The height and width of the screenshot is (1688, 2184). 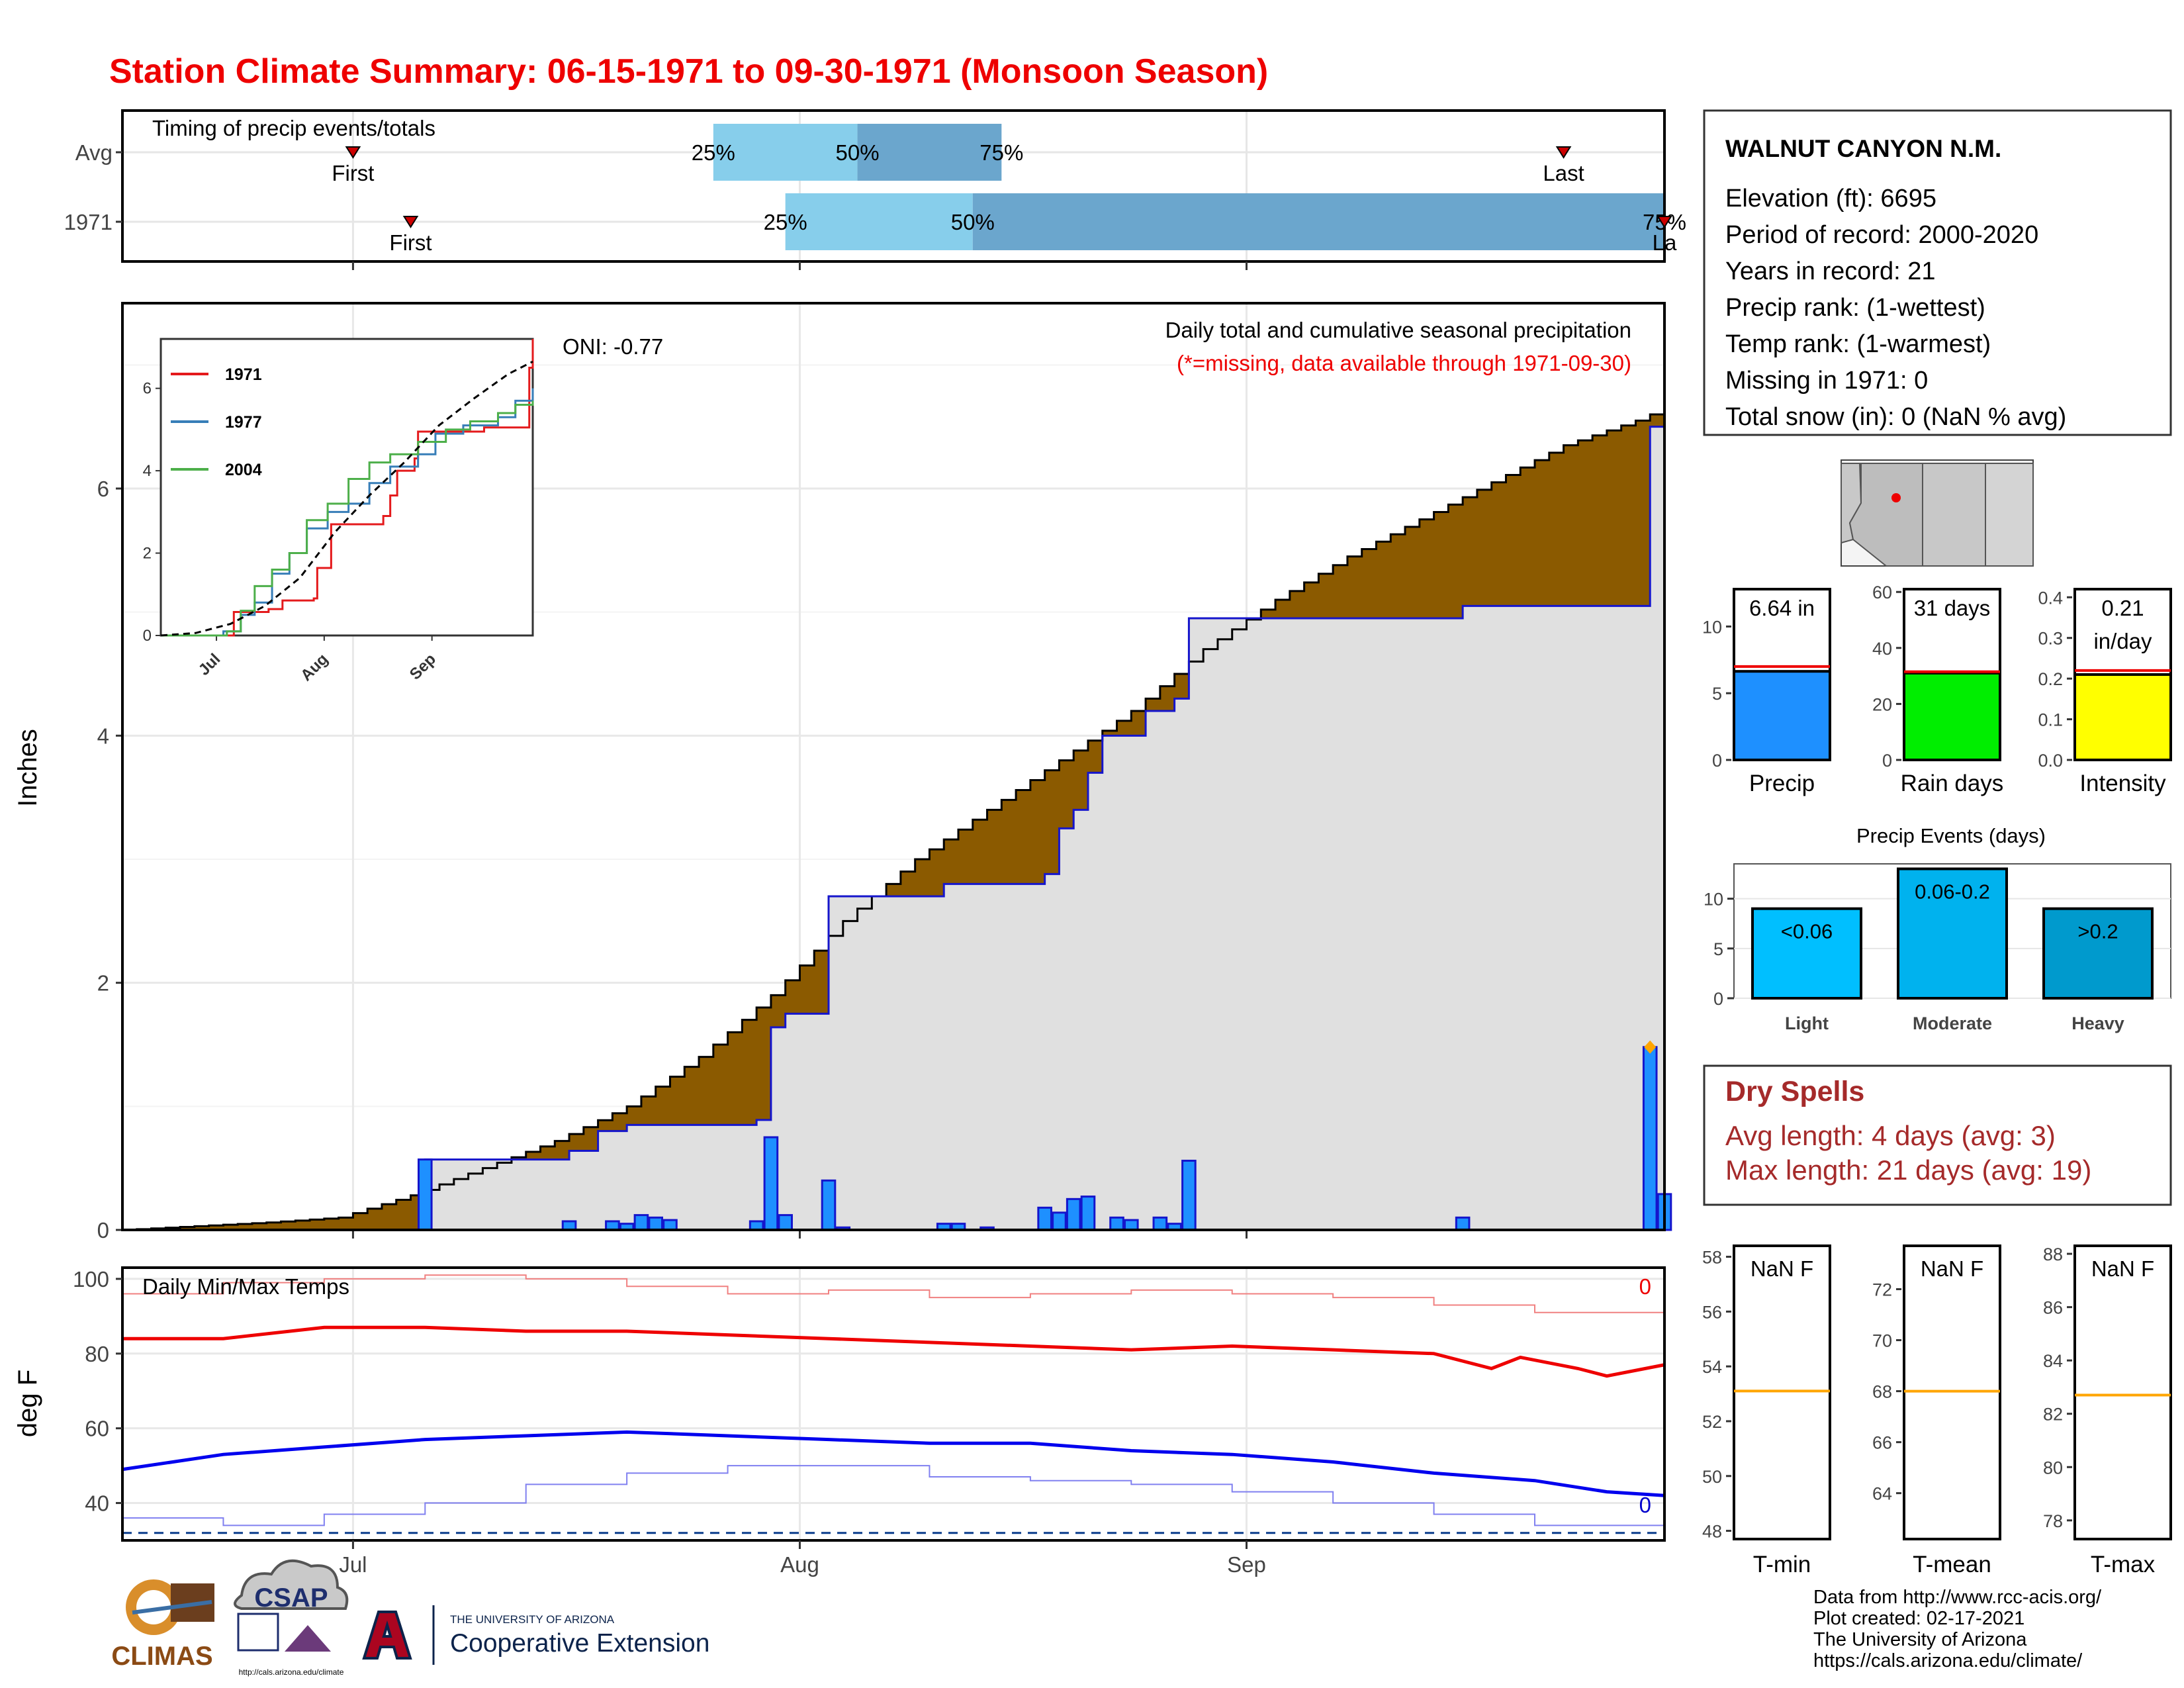 What do you see at coordinates (1920, 1639) in the screenshot?
I see `footer-line-university: The University of Arizona` at bounding box center [1920, 1639].